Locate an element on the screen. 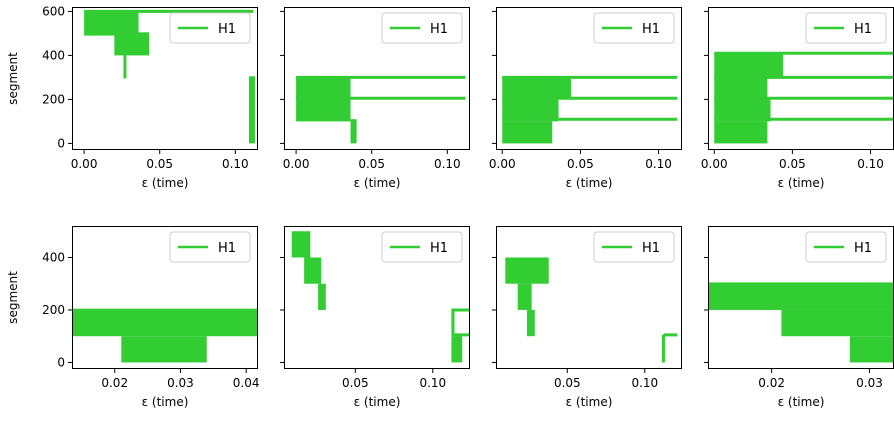 This screenshot has width=894, height=423. panel-4: 0.00 0.05 0.10 ε (time) H1 is located at coordinates (797, 98).